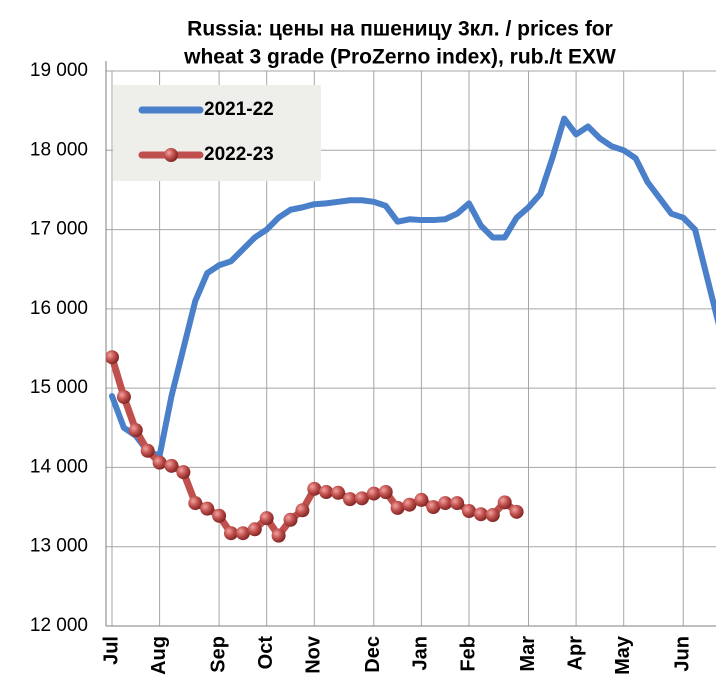 The width and height of the screenshot is (716, 690). Describe the element at coordinates (59, 70) in the screenshot. I see `y-tick-label: 19 000` at that location.